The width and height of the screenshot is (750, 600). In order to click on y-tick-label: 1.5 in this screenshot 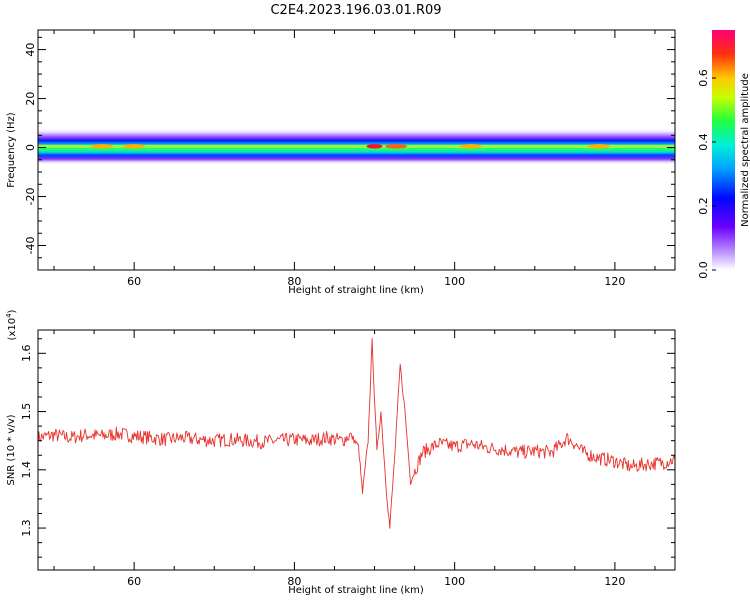, I will do `click(26, 412)`.